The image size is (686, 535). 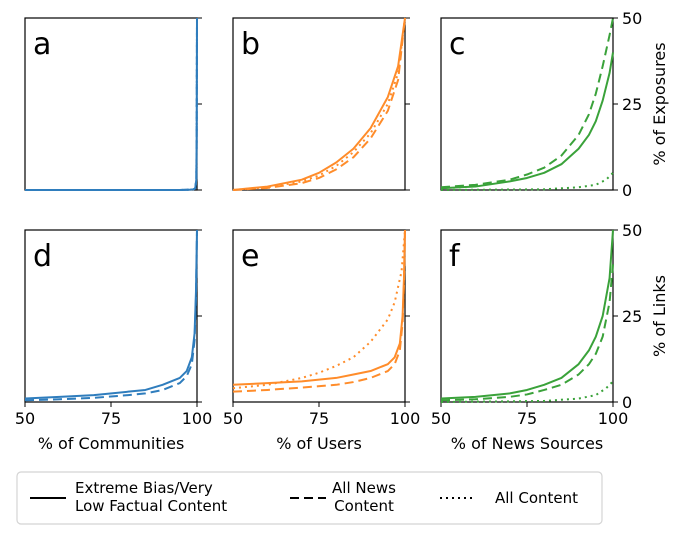 I want to click on legend-label: Content, so click(x=364, y=506).